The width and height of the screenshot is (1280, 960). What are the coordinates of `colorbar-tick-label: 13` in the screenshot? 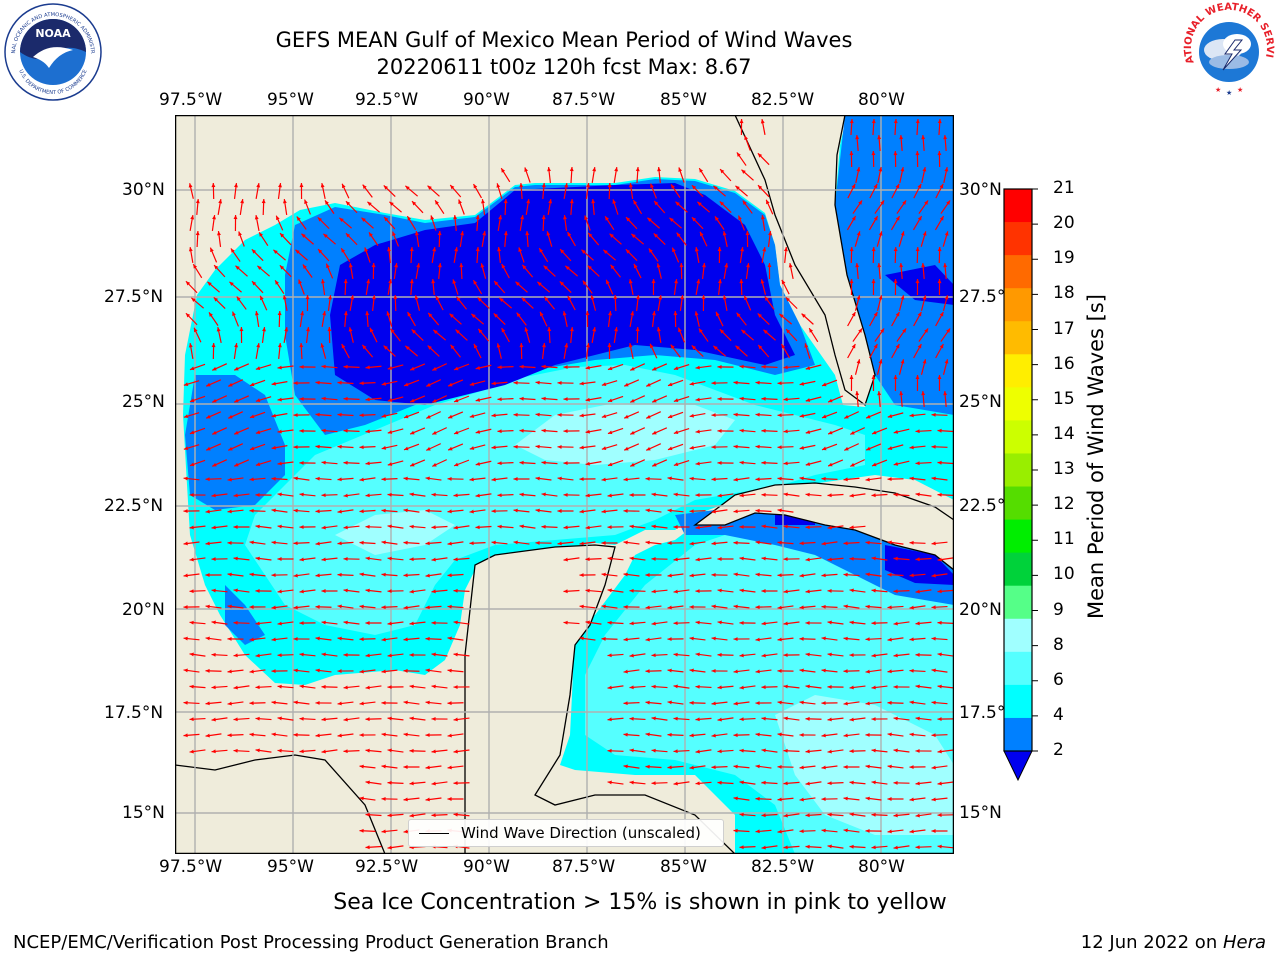 It's located at (1064, 469).